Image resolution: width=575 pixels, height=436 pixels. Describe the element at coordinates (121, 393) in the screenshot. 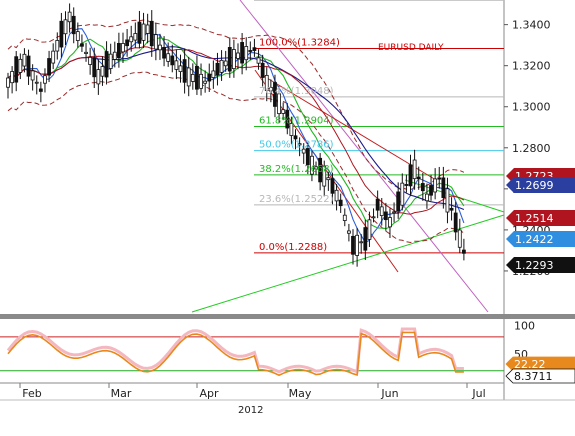

I see `month-label: Mar` at that location.